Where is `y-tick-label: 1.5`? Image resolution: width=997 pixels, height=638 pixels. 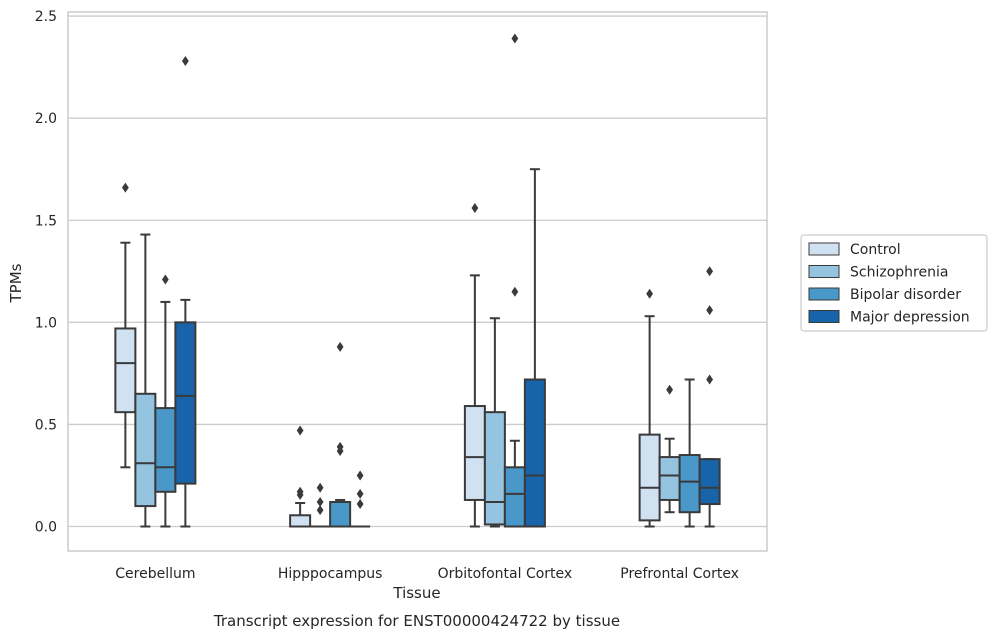 y-tick-label: 1.5 is located at coordinates (46, 221).